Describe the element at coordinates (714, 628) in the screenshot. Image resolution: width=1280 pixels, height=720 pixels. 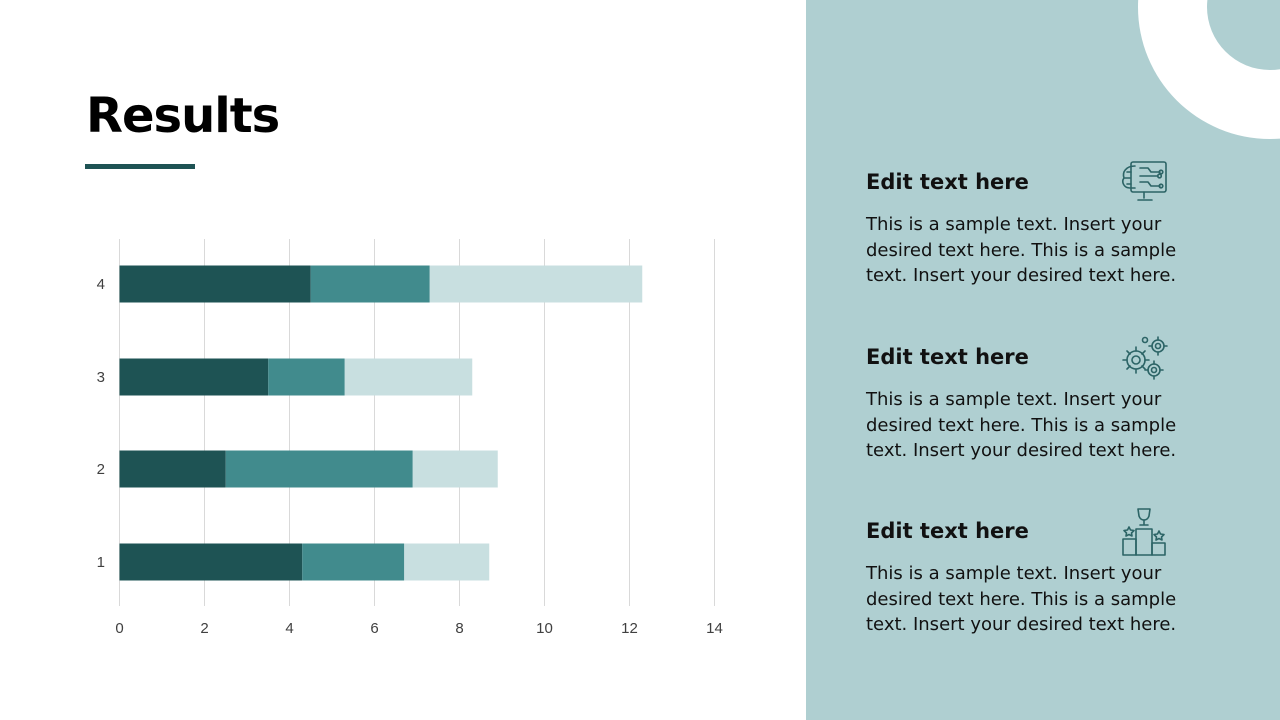
I see `x-tick-label: 14` at that location.